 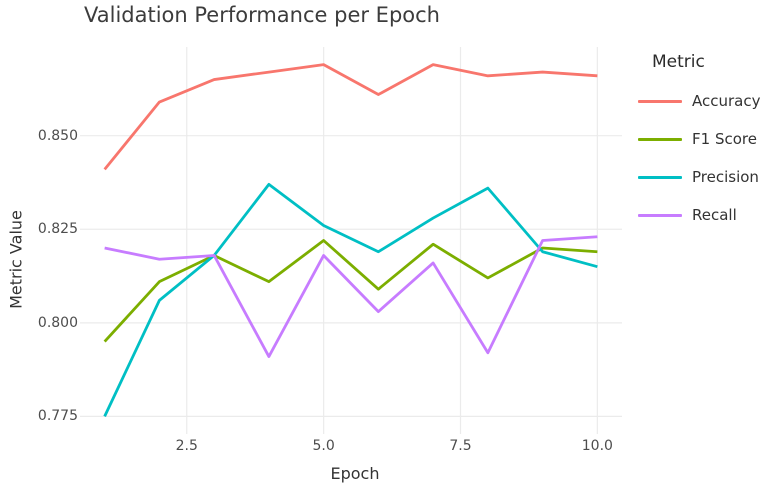 I want to click on series-line-accuracy, so click(x=350, y=117).